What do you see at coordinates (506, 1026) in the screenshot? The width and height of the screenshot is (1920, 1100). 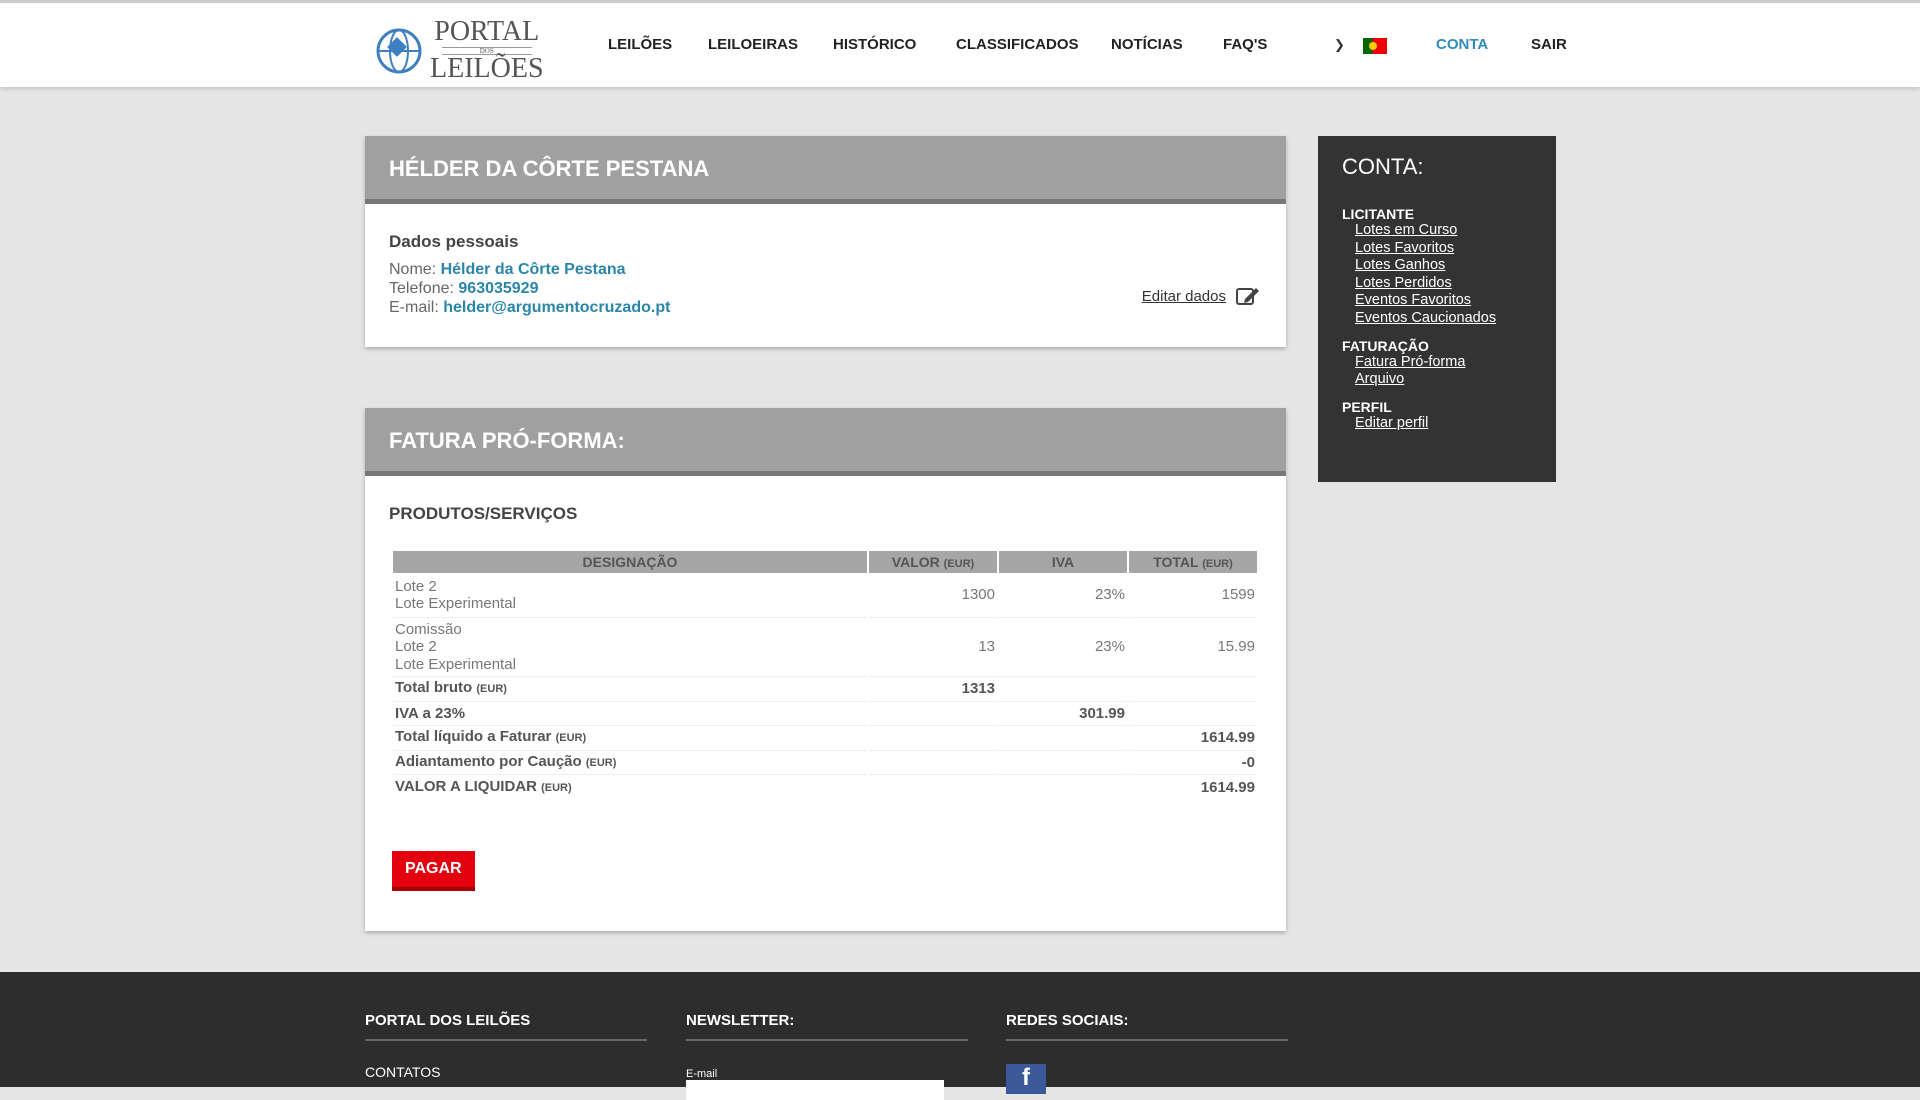 I see `footer-col-portal: PORTAL DOS LEILÕES` at bounding box center [506, 1026].